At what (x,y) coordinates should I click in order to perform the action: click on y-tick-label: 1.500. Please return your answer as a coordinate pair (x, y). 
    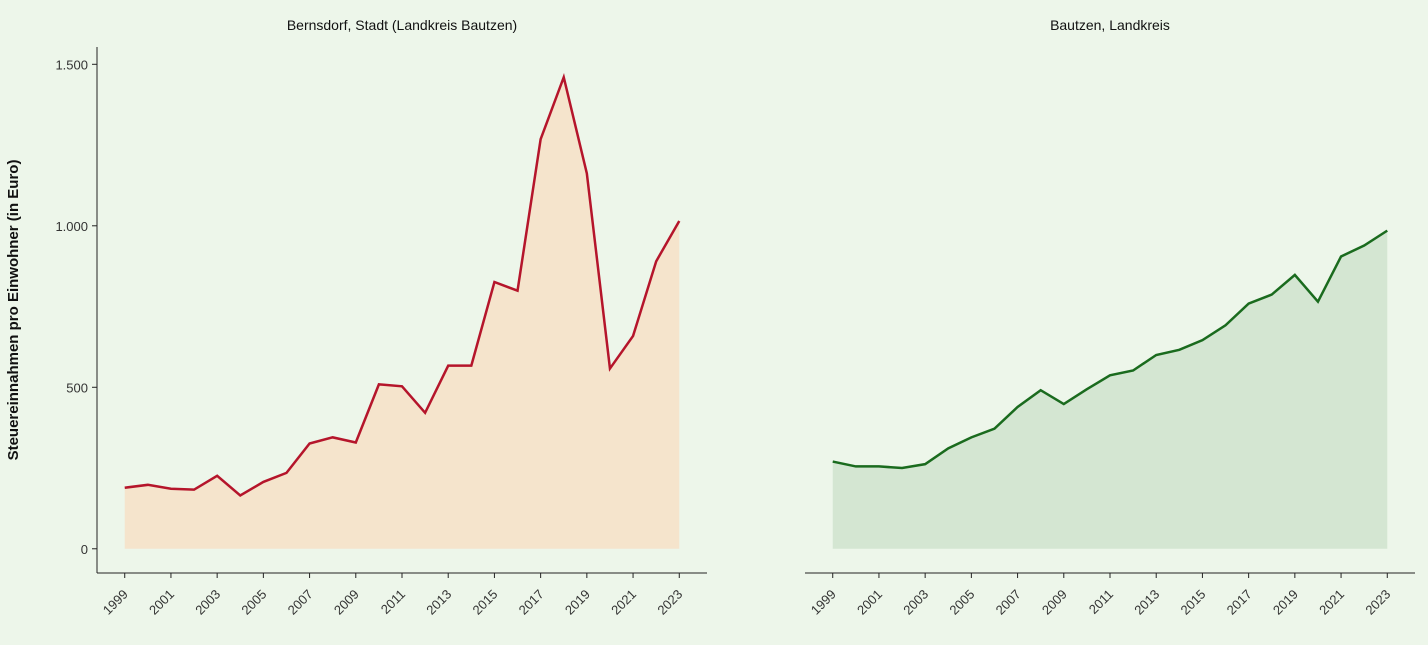
    Looking at the image, I should click on (71, 64).